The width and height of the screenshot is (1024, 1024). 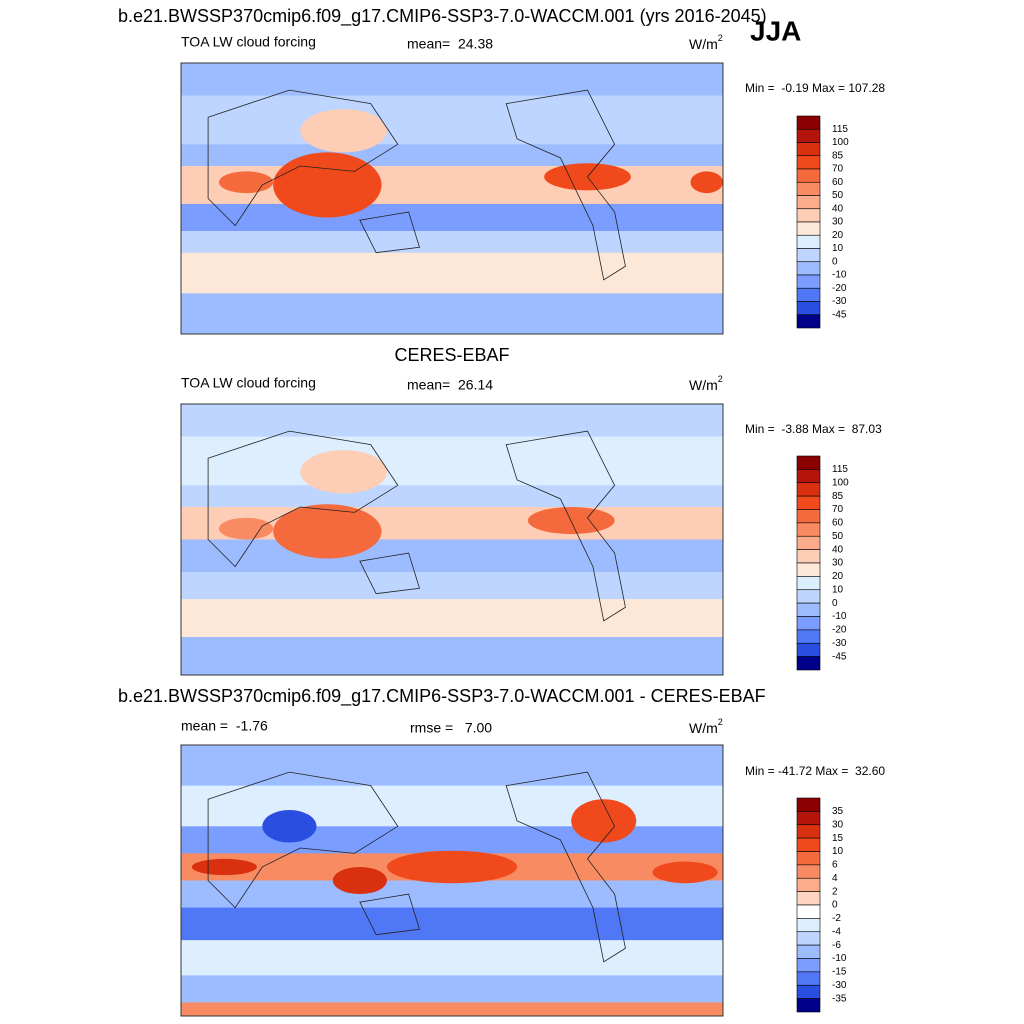 I want to click on colorbar-label: -15, so click(x=839, y=972).